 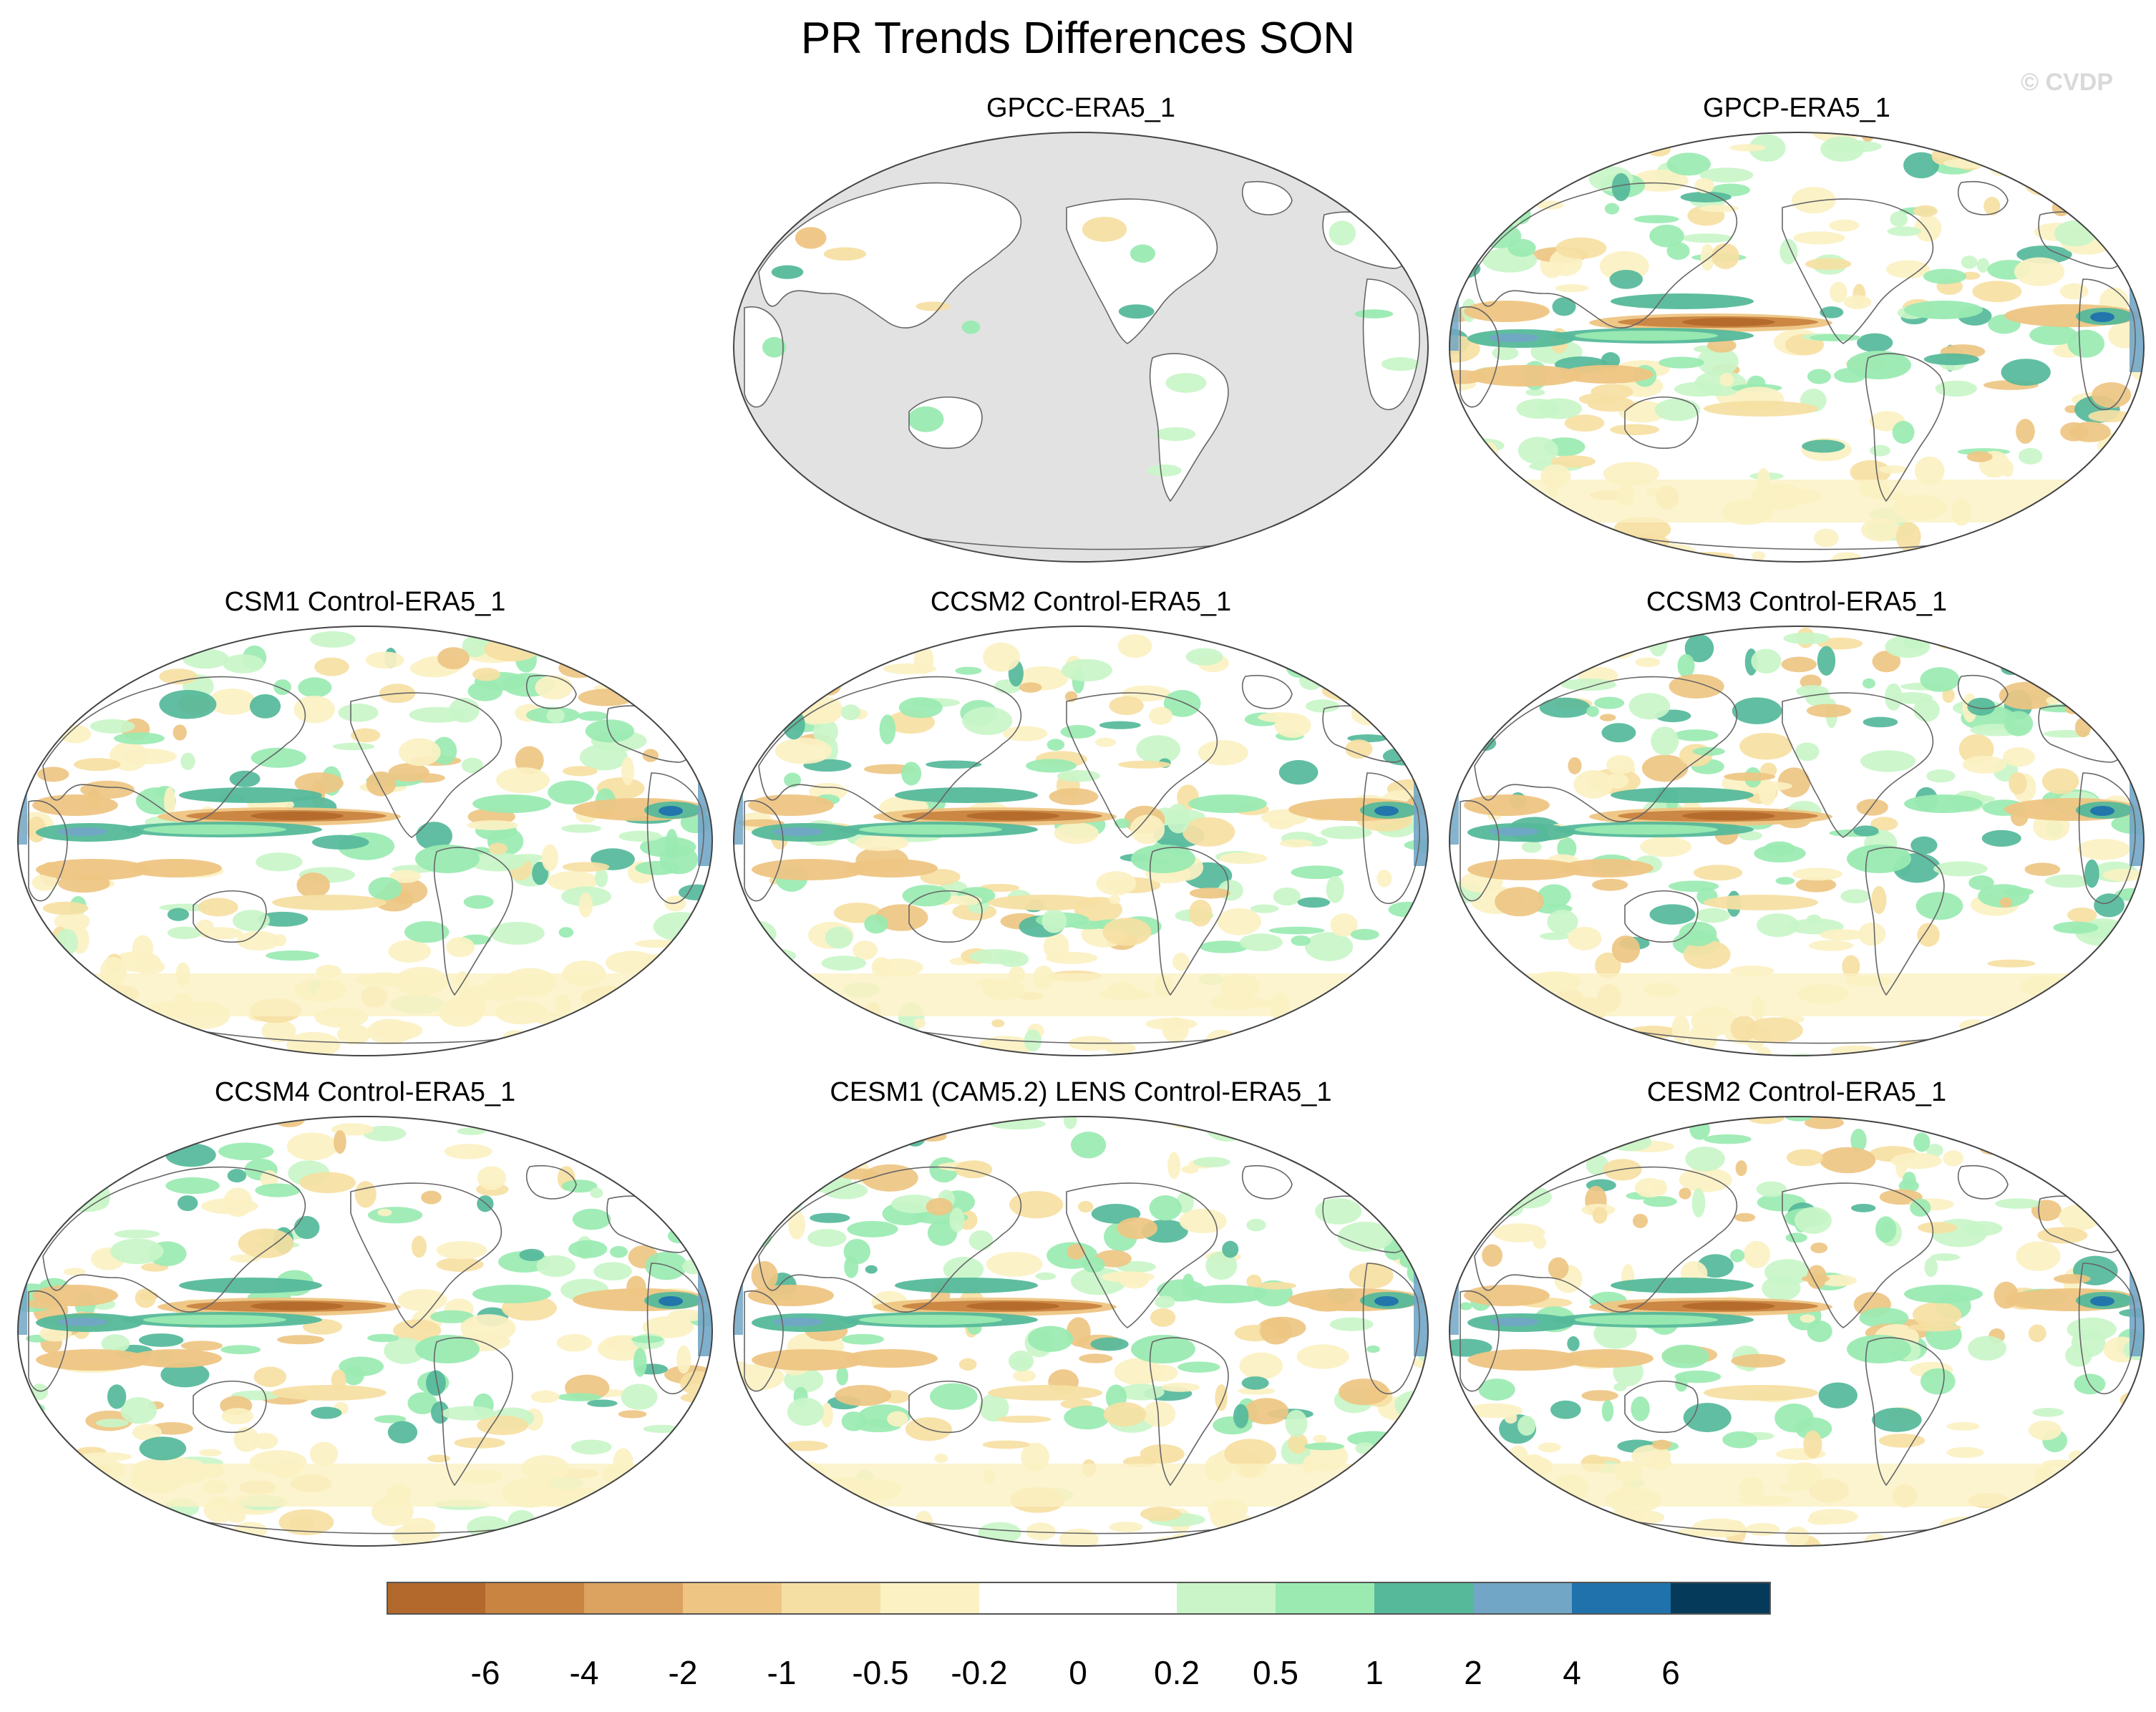 I want to click on colorbar-tick-label: 0, so click(x=1078, y=1672).